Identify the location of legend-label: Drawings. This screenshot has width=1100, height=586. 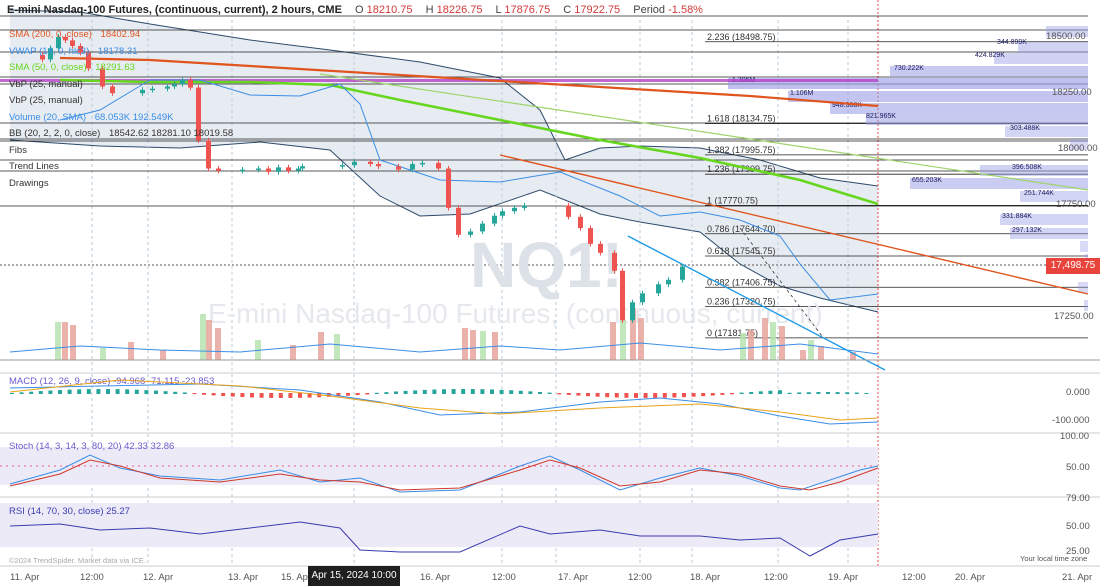
(29, 183).